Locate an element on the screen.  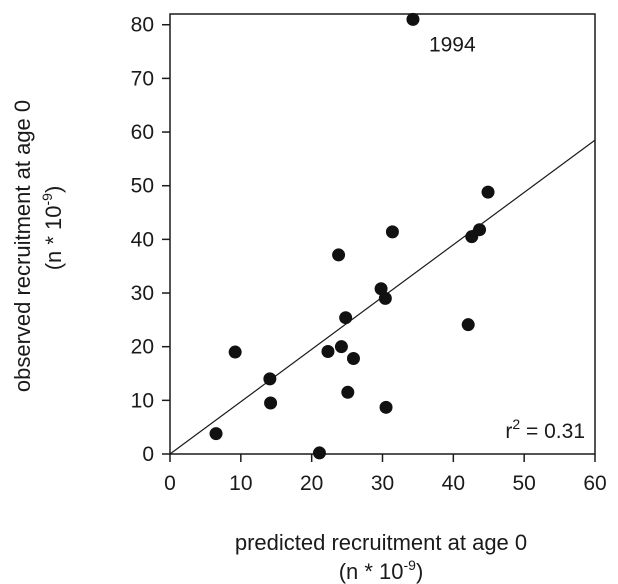
y-unit-base: (n * 10 is located at coordinates (53, 237).